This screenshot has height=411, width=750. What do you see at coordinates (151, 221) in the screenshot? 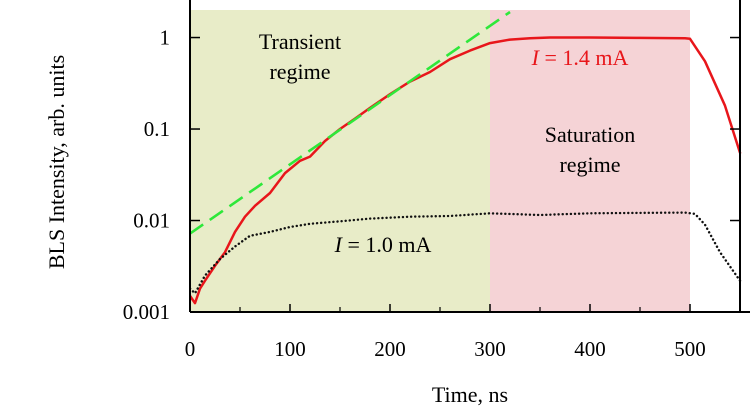
I see `y-tick-label: 0.01` at bounding box center [151, 221].